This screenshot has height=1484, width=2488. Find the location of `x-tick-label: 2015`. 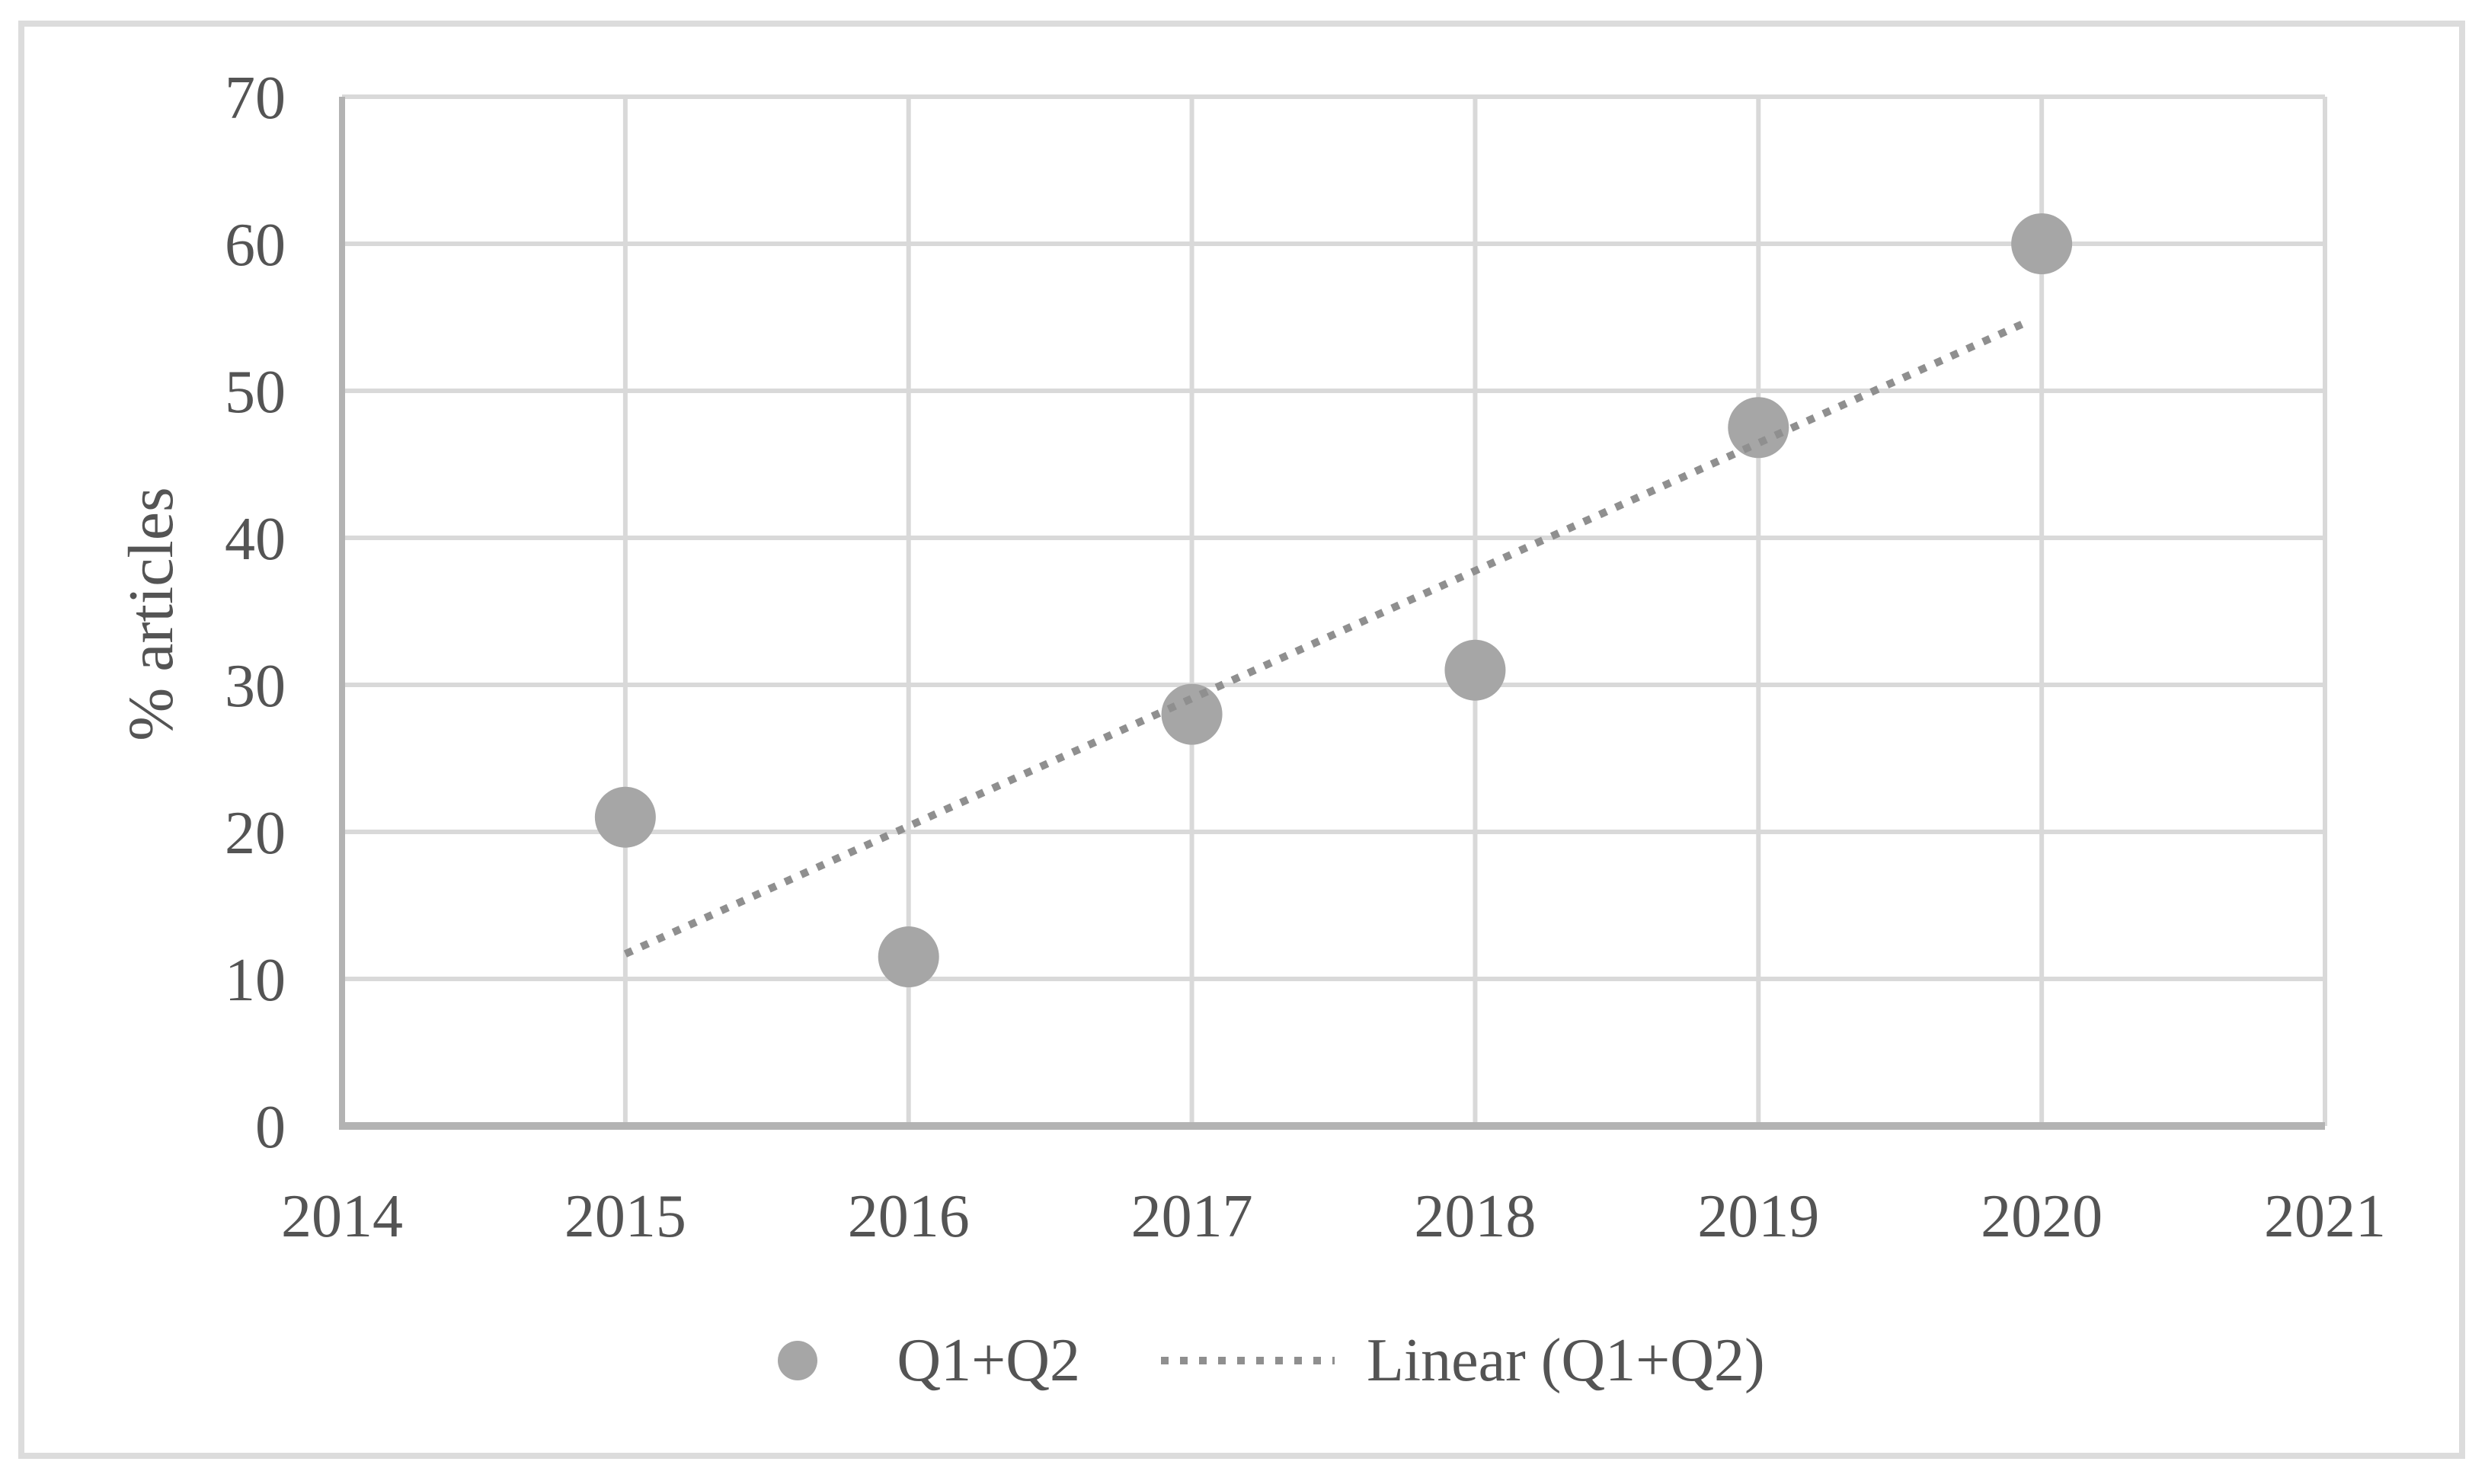

x-tick-label: 2015 is located at coordinates (625, 1216).